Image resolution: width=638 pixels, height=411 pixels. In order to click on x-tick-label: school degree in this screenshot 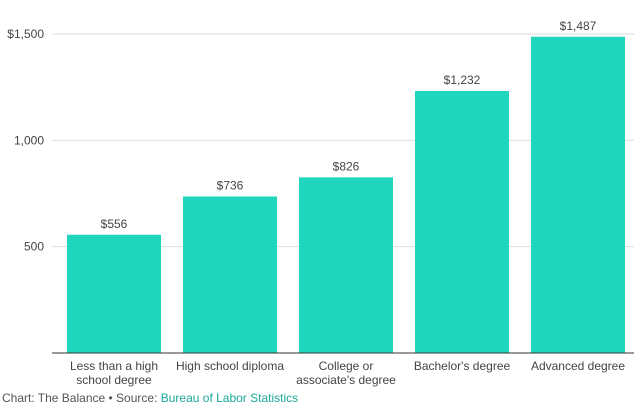, I will do `click(114, 380)`.